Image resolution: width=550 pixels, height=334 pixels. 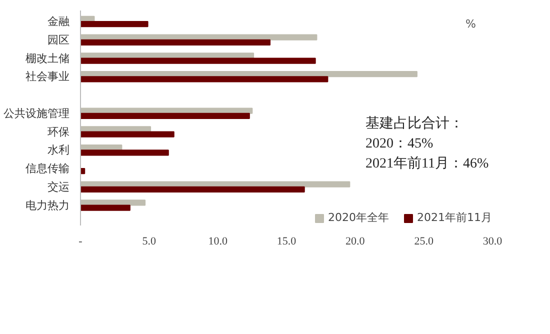 What do you see at coordinates (286, 242) in the screenshot?
I see `x-tick-label: 15.0` at bounding box center [286, 242].